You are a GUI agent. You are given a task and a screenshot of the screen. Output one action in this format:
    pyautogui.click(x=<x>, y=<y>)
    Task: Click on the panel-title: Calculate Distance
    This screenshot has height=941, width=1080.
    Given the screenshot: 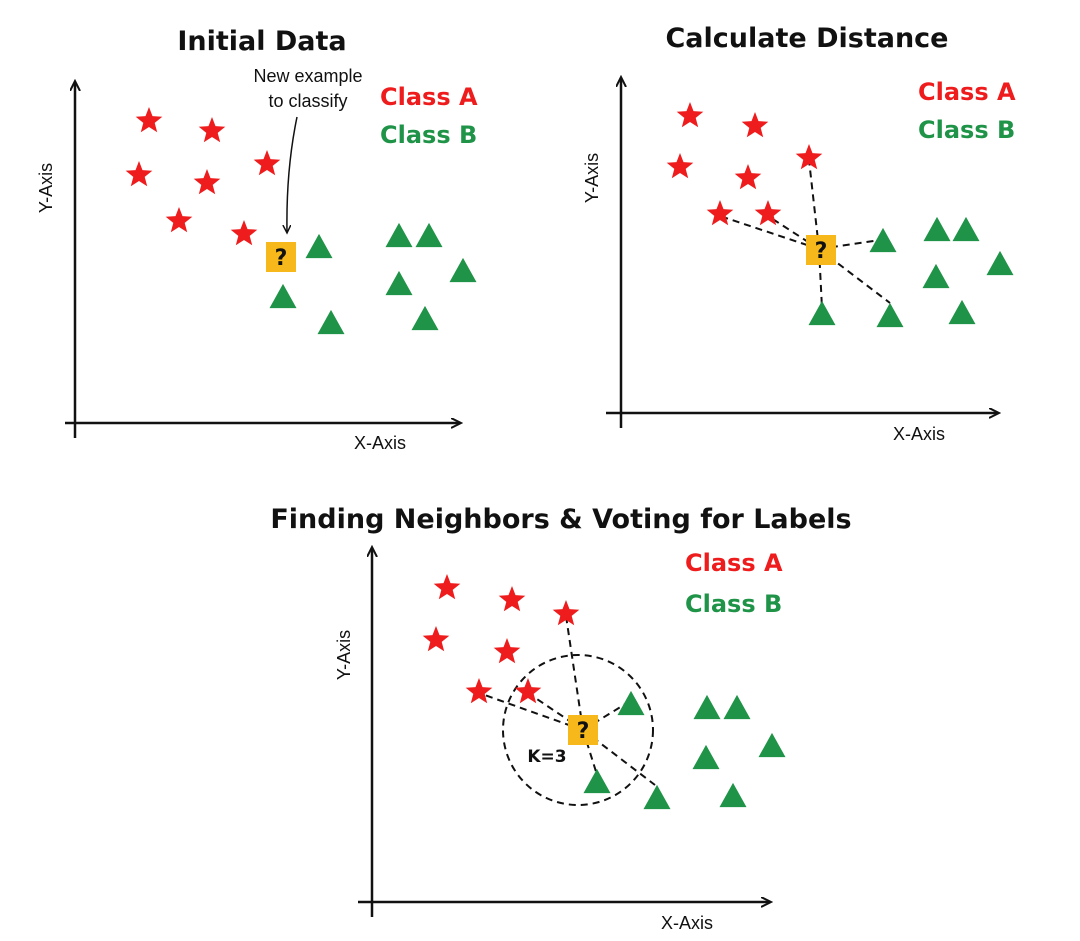 What is the action you would take?
    pyautogui.click(x=806, y=38)
    